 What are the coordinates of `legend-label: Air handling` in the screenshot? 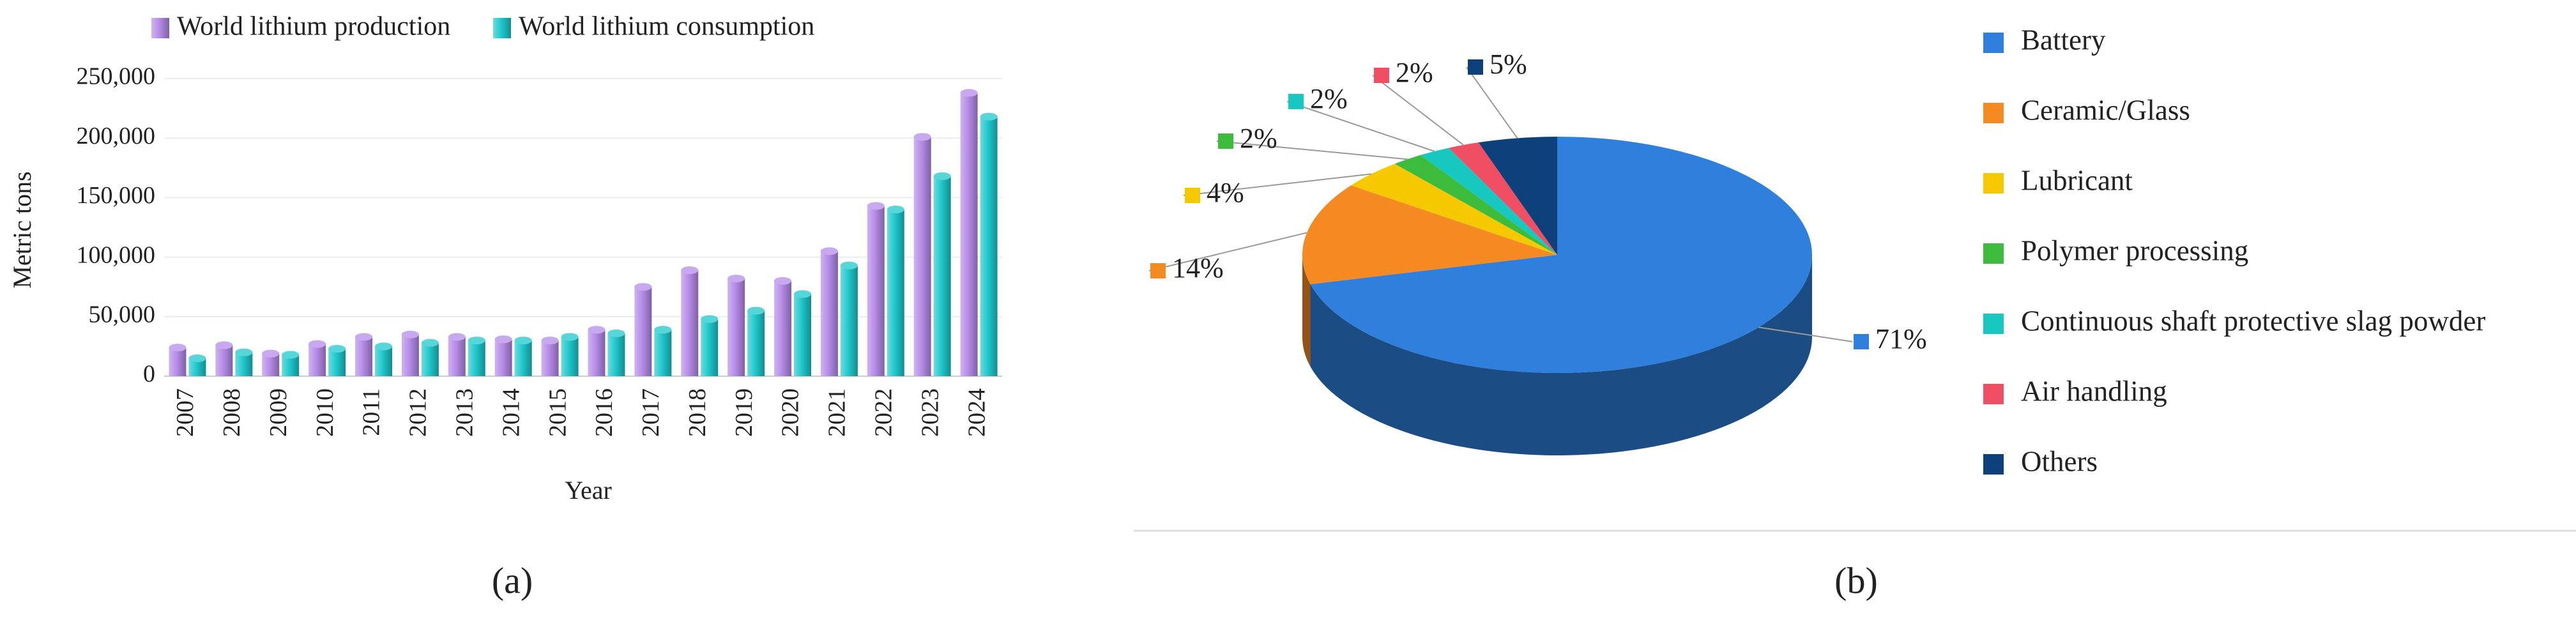 It's located at (2094, 391).